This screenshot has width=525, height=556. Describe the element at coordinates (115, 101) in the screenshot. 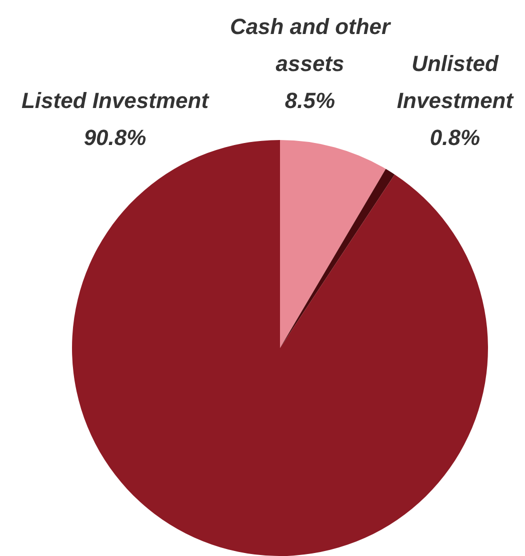

I see `slice-label: Listed Investment` at that location.